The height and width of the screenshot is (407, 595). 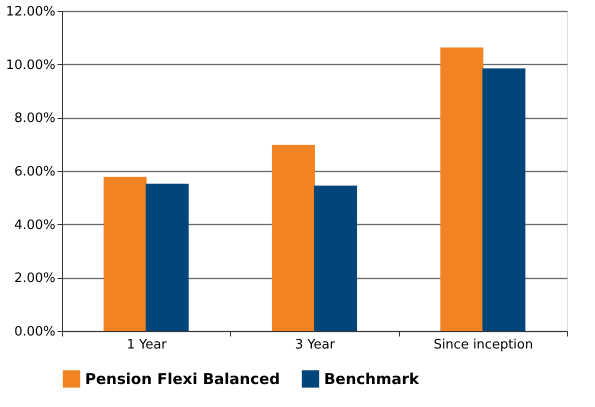 I want to click on y-tick-label: 0.00%, so click(x=35, y=332).